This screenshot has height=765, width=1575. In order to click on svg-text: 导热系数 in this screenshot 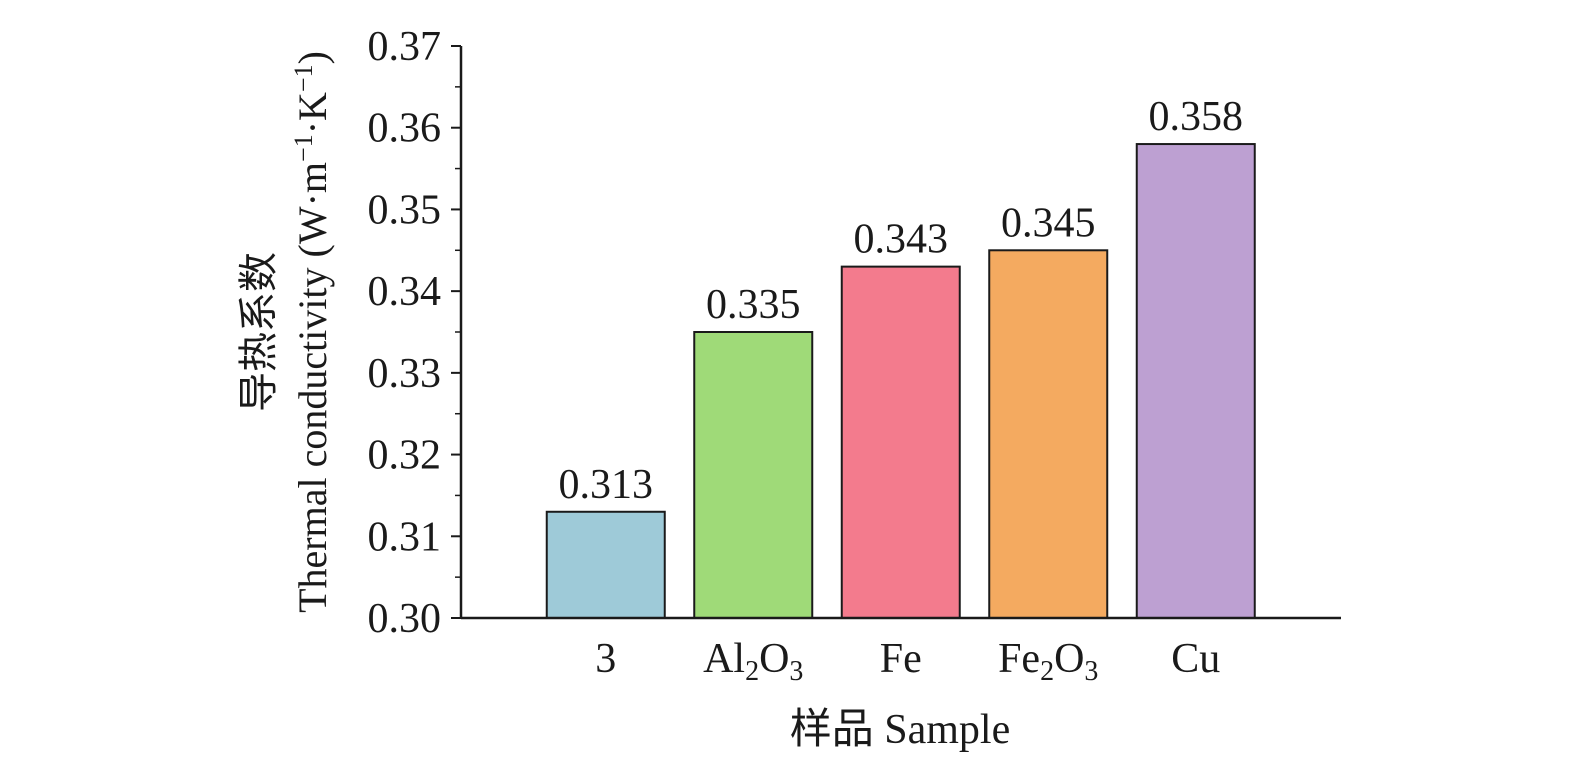, I will do `click(258, 332)`.